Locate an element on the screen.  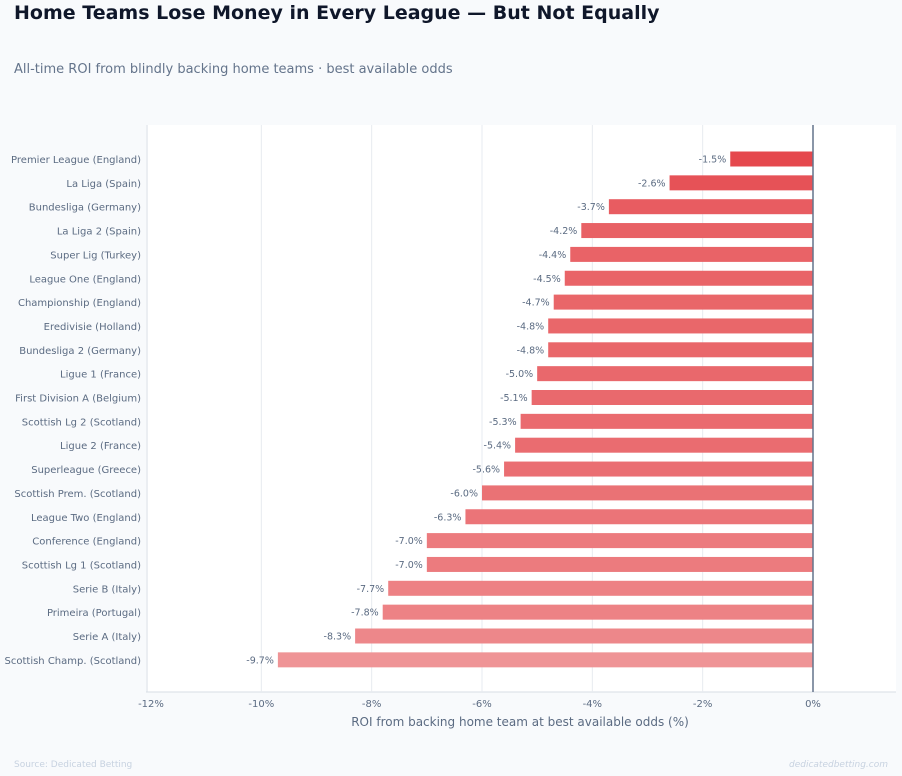
category-label: Serie A (Italy) is located at coordinates (107, 637).